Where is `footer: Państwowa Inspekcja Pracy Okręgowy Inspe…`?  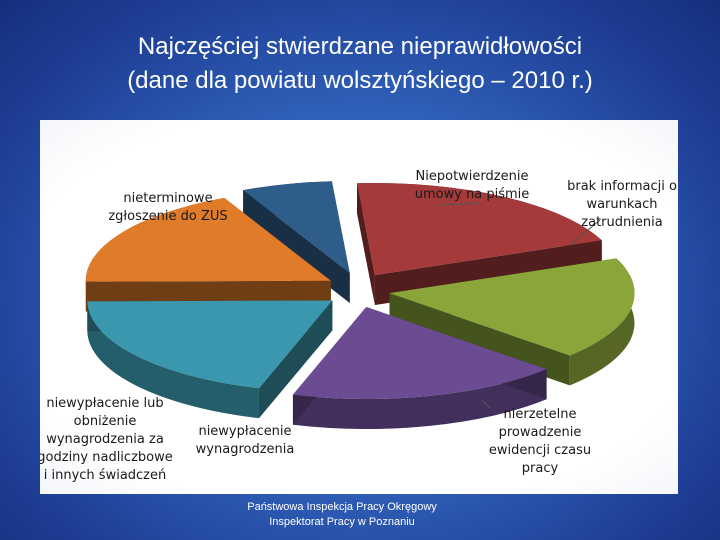 footer: Państwowa Inspekcja Pracy Okręgowy Inspe… is located at coordinates (342, 515).